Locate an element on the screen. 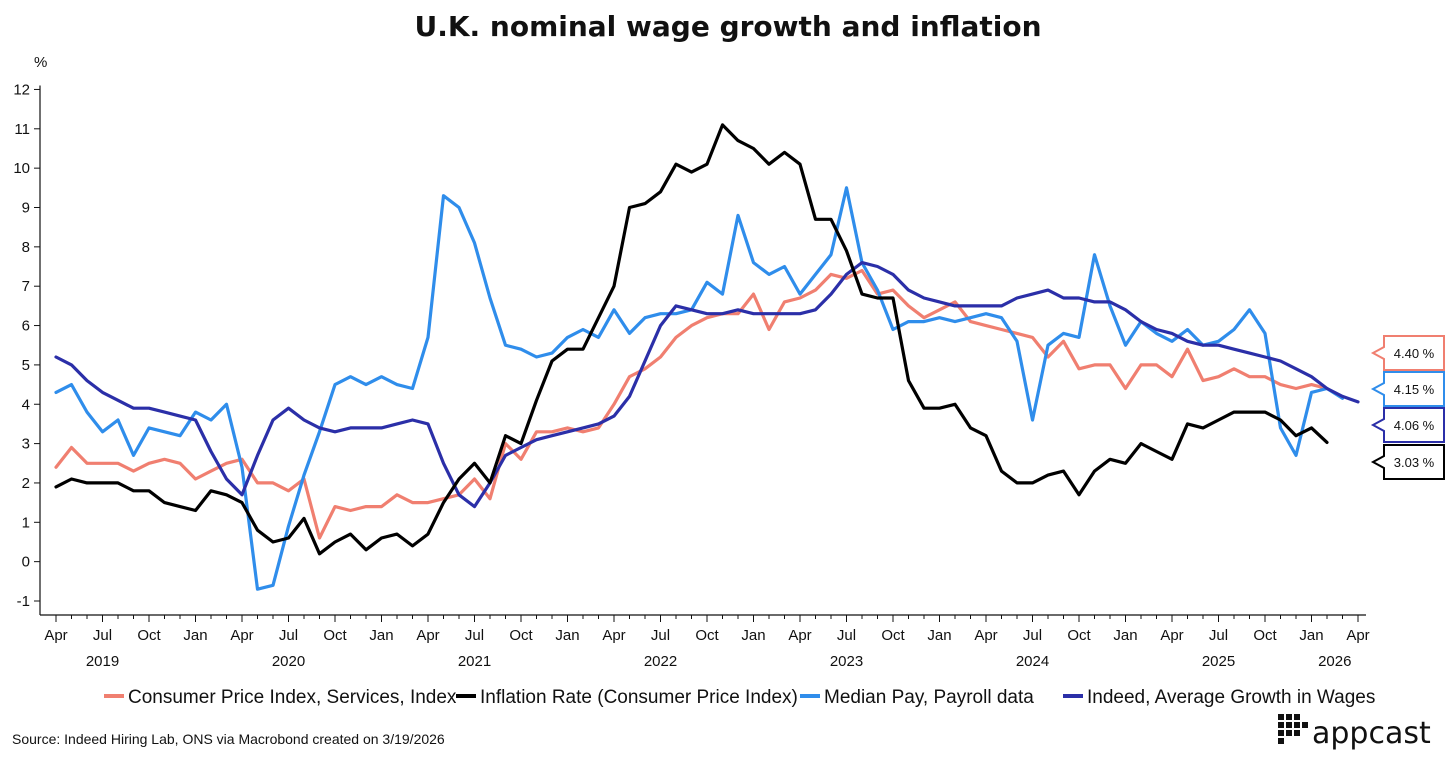 This screenshot has height=761, width=1456. chart-title: U.K. nominal wage growth and inflation is located at coordinates (727, 26).